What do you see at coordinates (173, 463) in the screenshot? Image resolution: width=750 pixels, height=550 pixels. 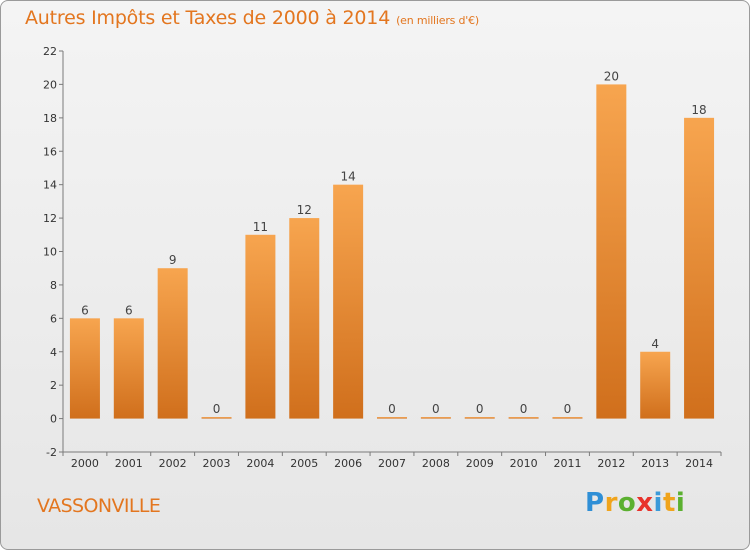 I see `x-tick-label: 2002` at bounding box center [173, 463].